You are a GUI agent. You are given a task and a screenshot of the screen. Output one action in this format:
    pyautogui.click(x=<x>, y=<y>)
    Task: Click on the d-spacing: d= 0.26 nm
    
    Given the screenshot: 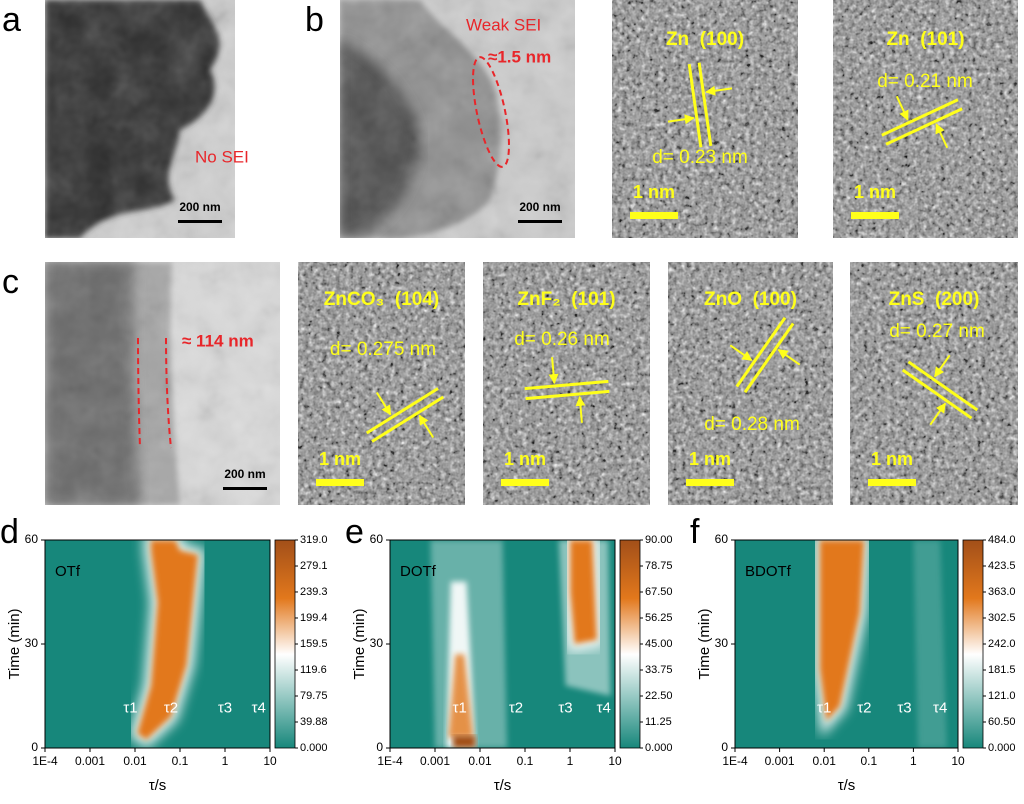 What is the action you would take?
    pyautogui.click(x=562, y=339)
    